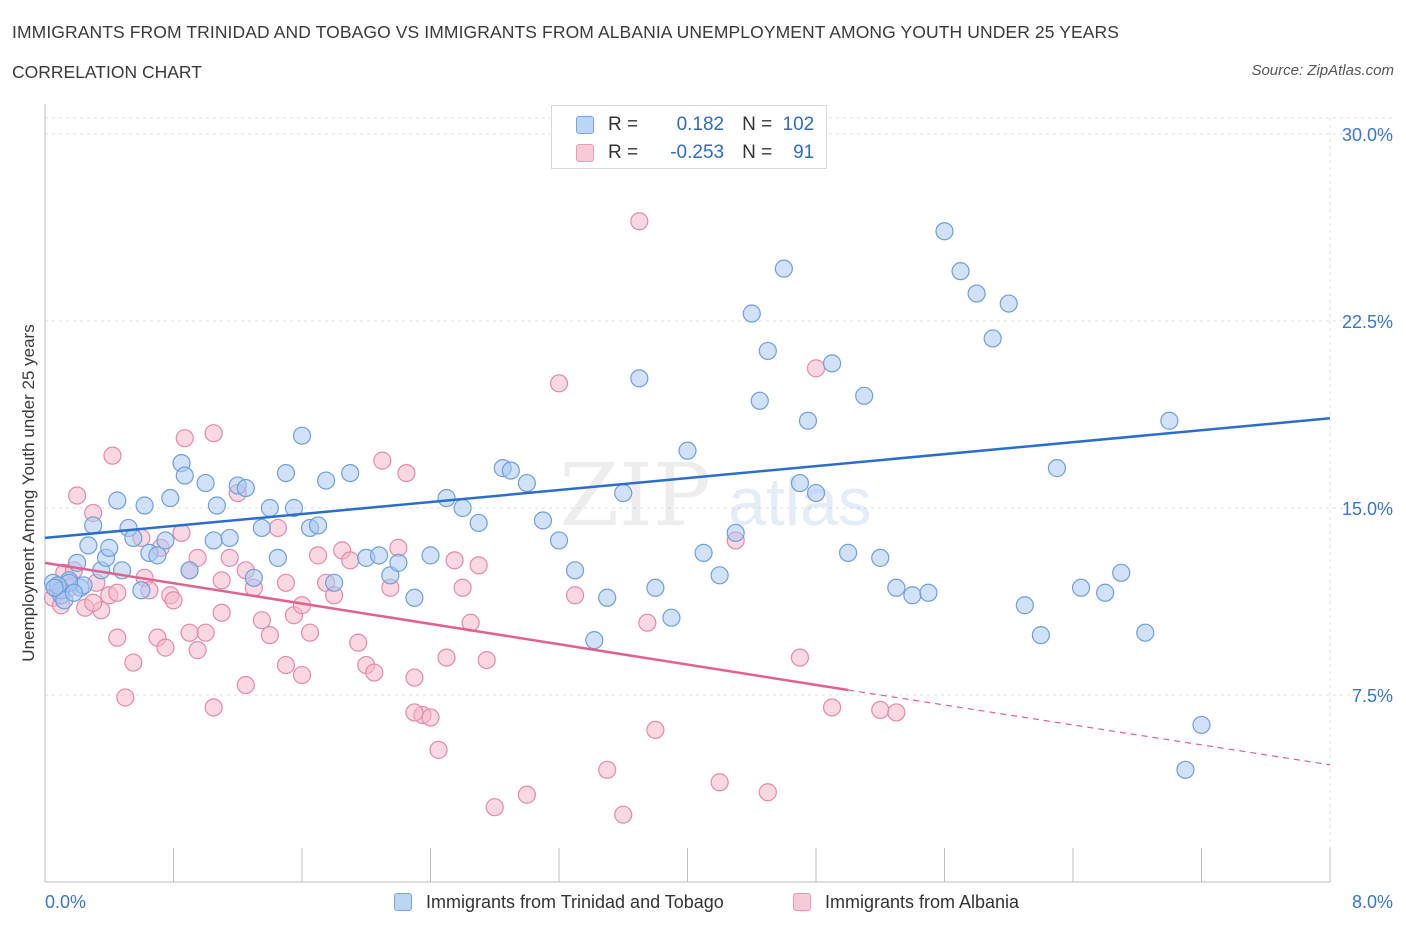 Image resolution: width=1406 pixels, height=930 pixels. I want to click on legend-r-value: -0.253, so click(697, 152).